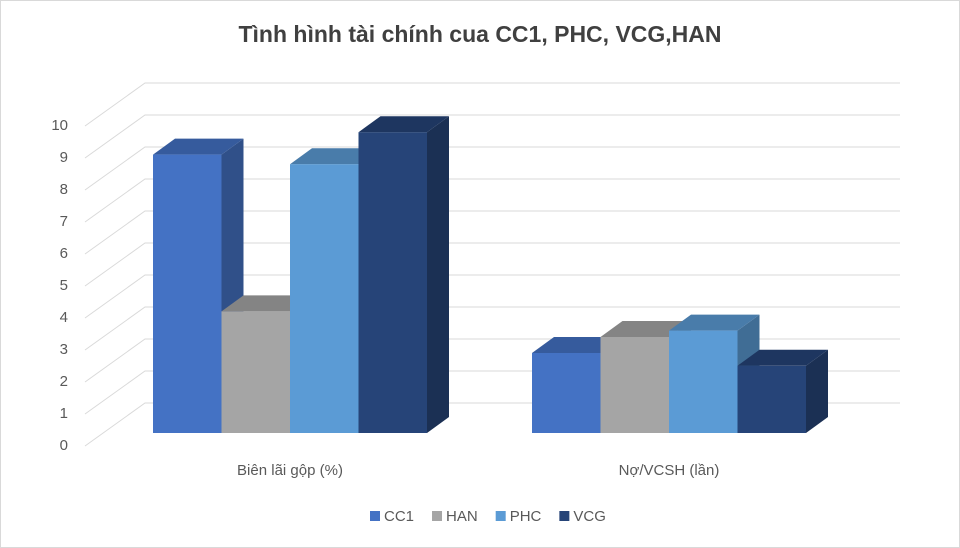  What do you see at coordinates (64, 253) in the screenshot?
I see `y-tick-label: 6` at bounding box center [64, 253].